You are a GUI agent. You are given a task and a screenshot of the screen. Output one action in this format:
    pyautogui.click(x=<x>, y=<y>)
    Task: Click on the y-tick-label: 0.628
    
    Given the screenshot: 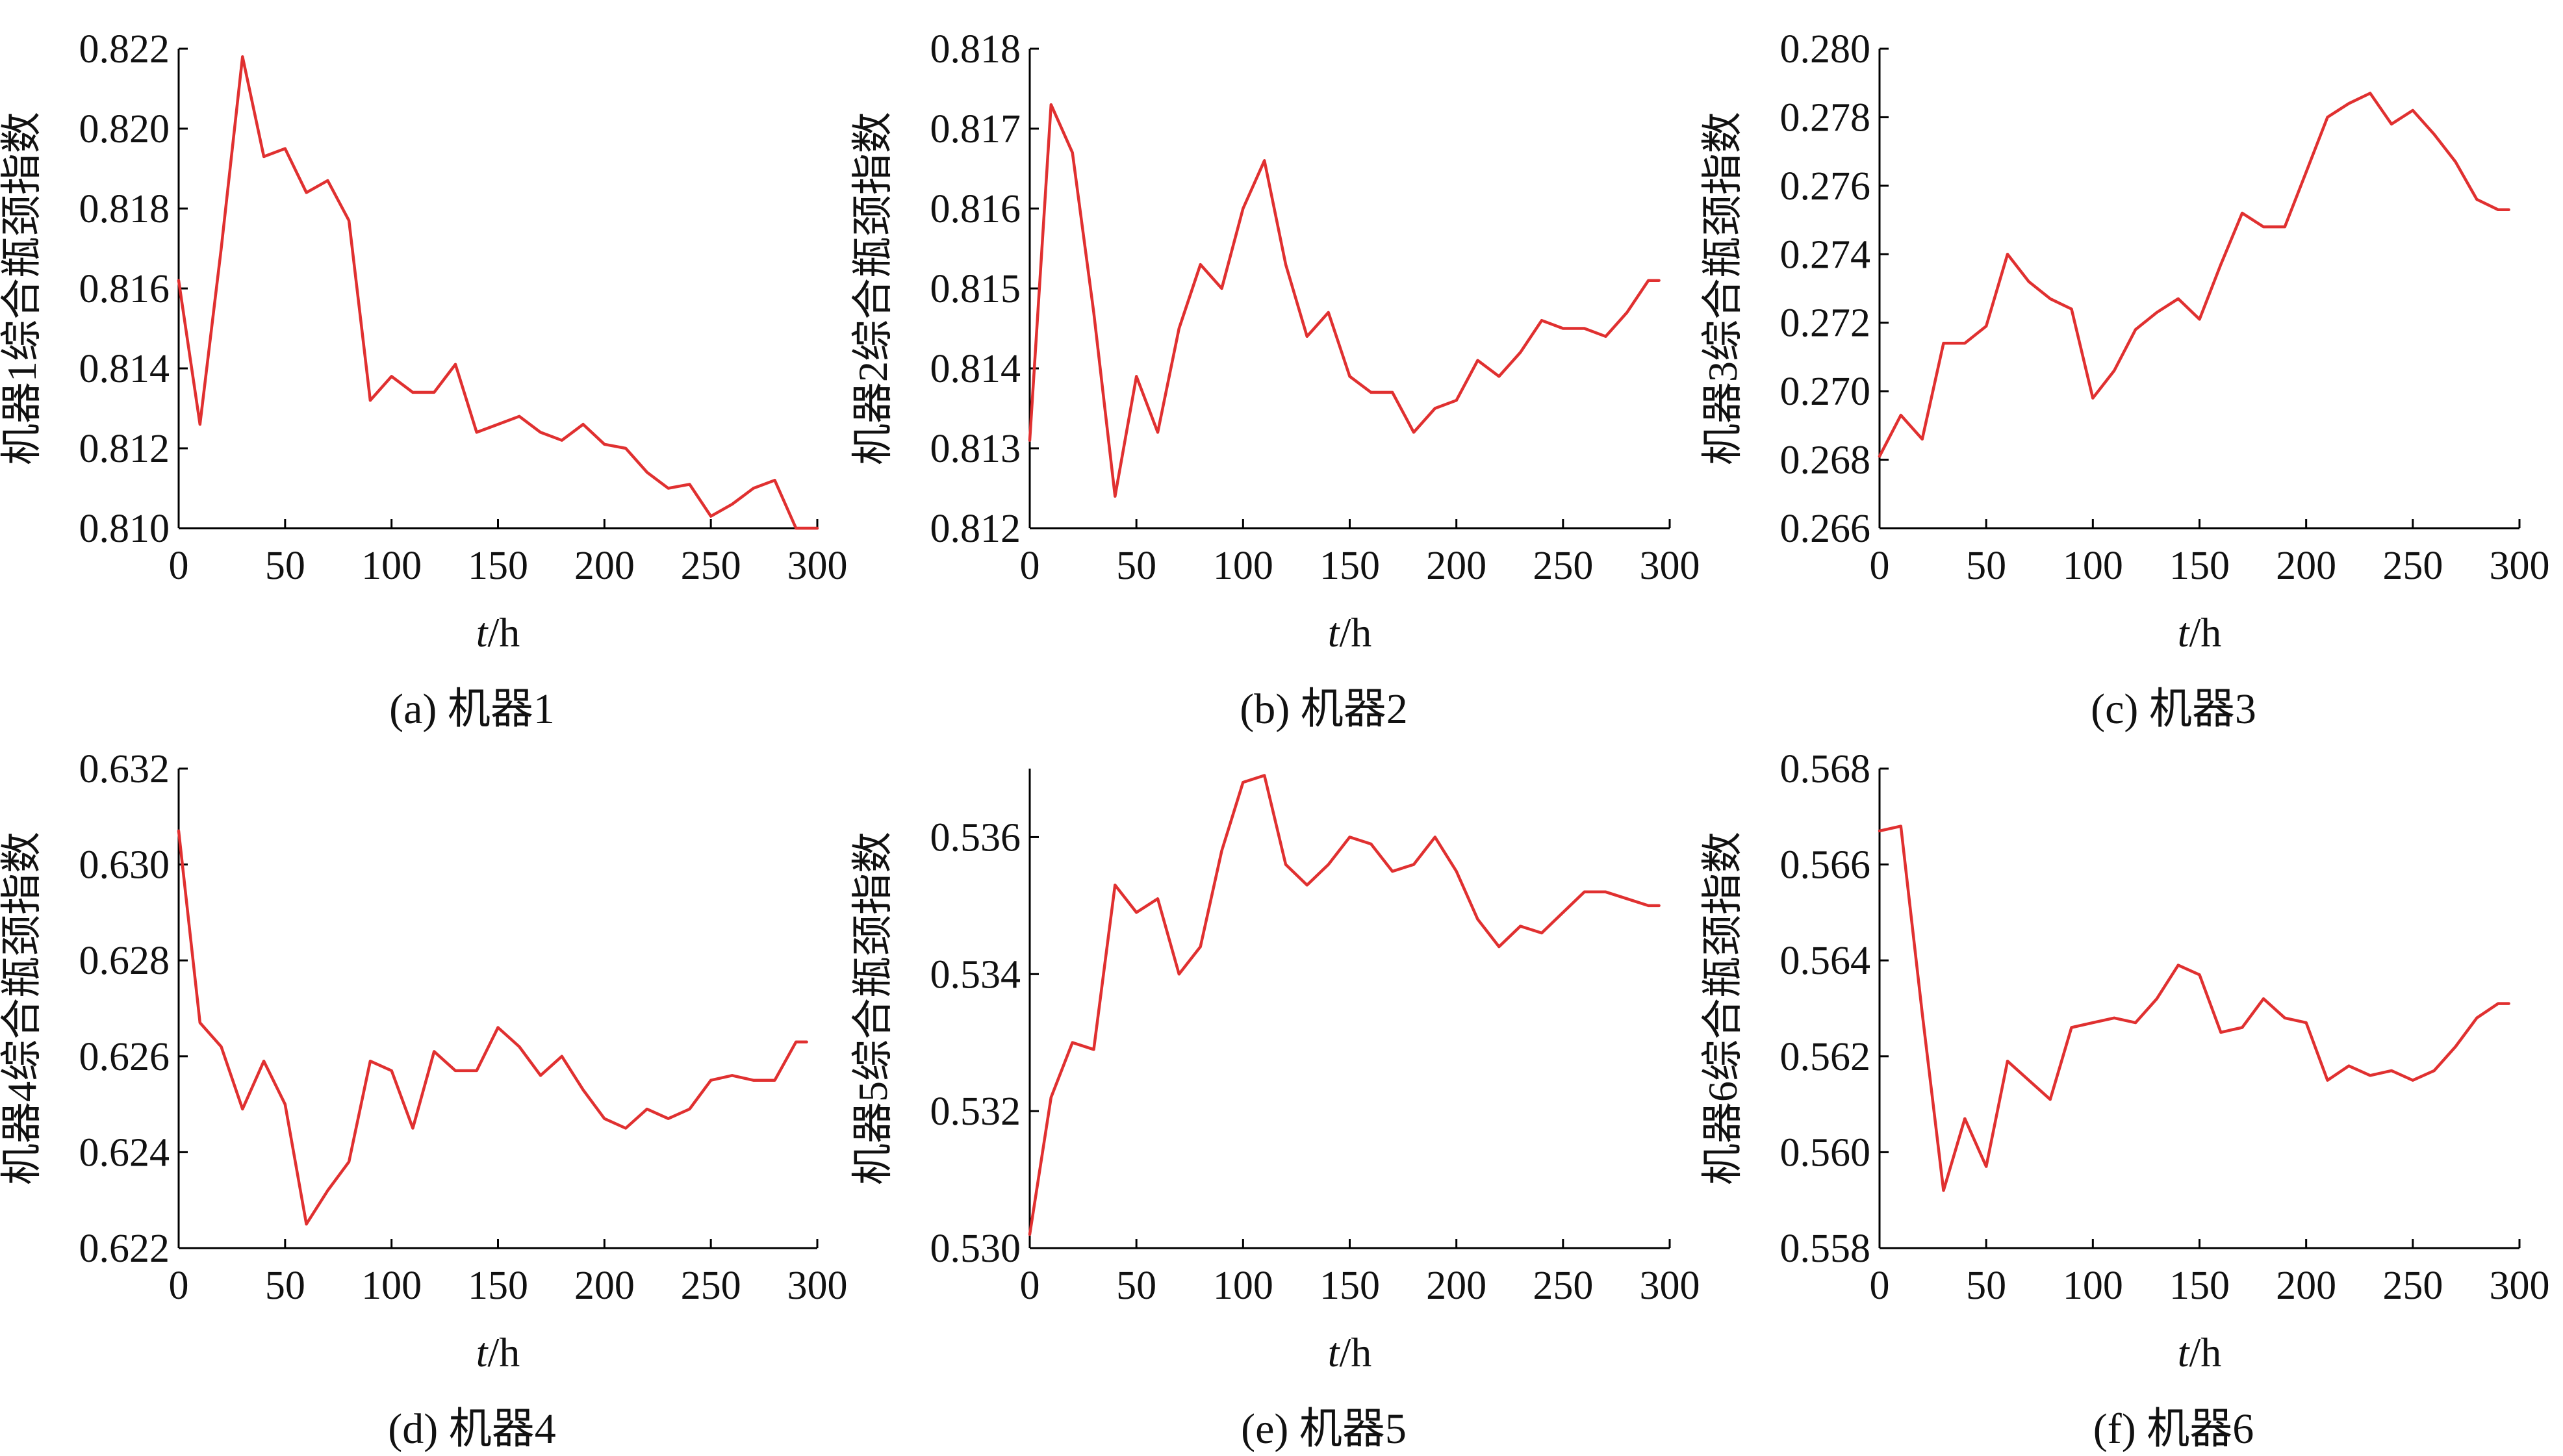 What is the action you would take?
    pyautogui.click(x=124, y=961)
    